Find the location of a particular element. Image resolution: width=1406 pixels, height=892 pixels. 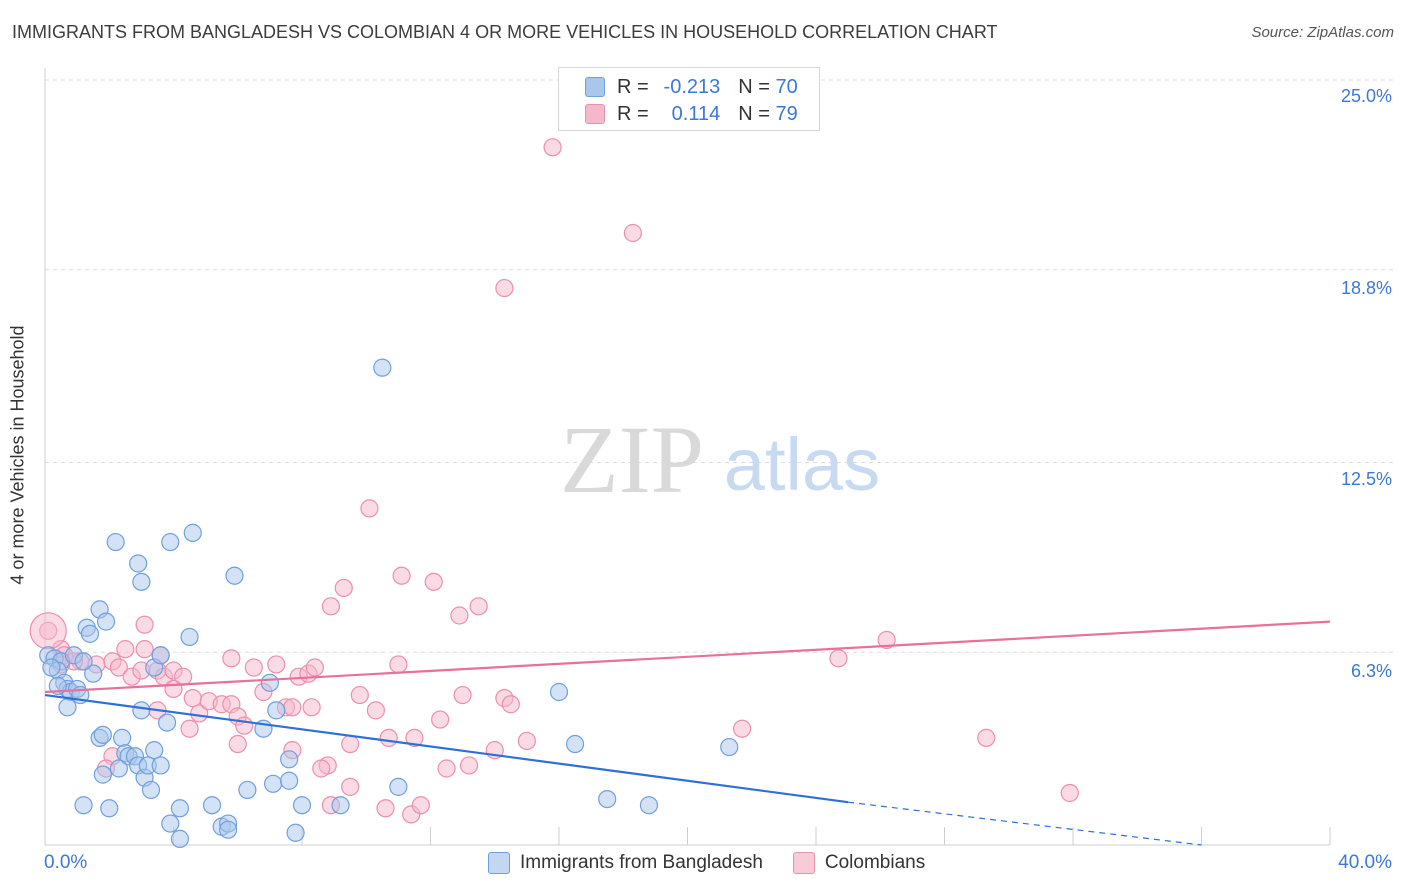

correlation-legend: R = -0.213 N = 70 R = 0.114 N = 79 is located at coordinates (689, 99).